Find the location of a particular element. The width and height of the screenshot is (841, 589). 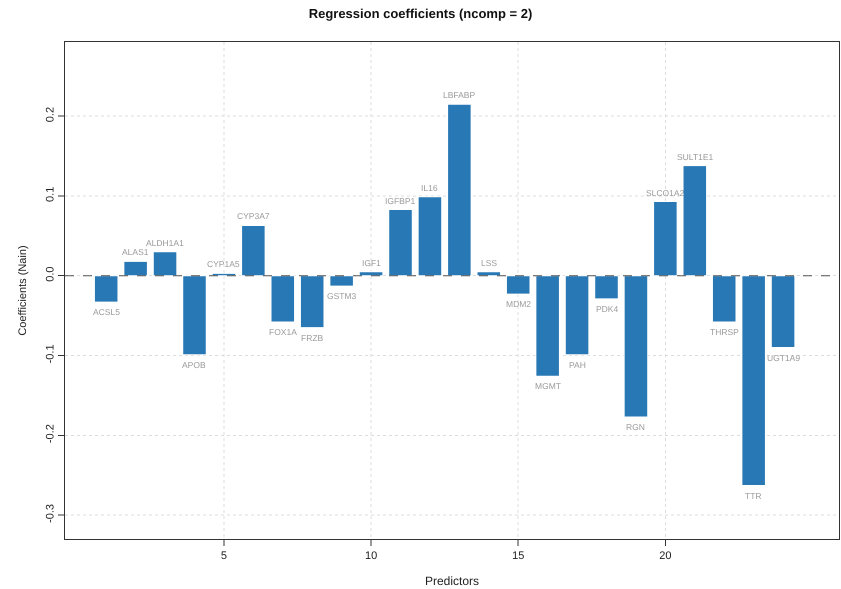

y-tick-label: -0.2 is located at coordinates (50, 434).